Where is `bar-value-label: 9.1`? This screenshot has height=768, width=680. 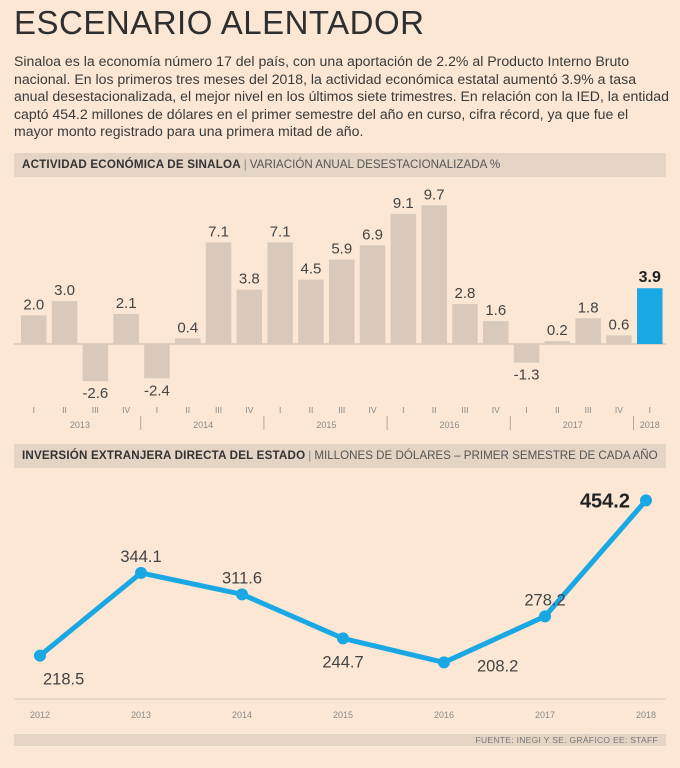
bar-value-label: 9.1 is located at coordinates (403, 203).